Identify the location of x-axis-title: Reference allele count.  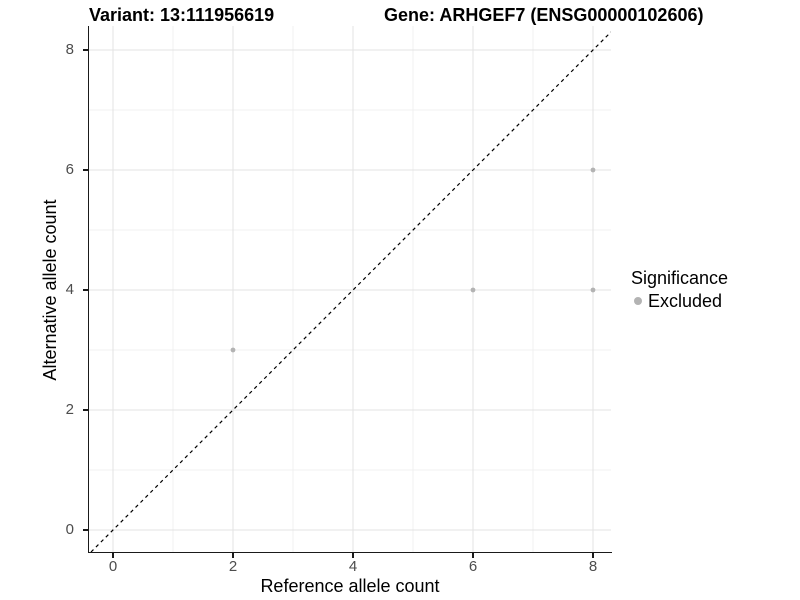
(350, 586).